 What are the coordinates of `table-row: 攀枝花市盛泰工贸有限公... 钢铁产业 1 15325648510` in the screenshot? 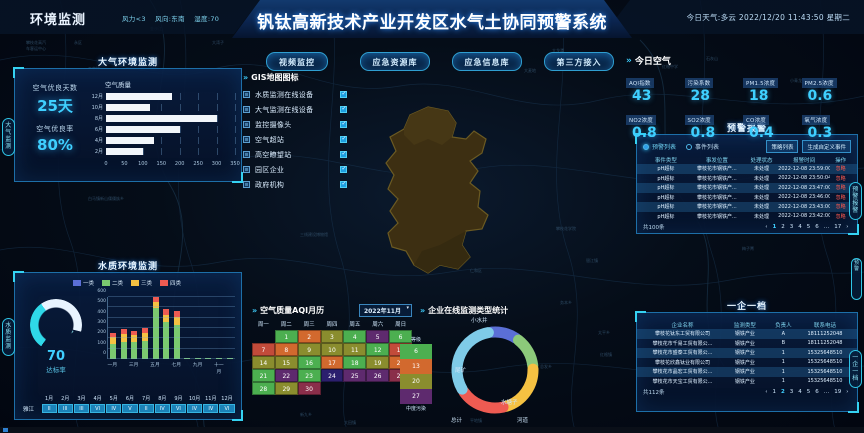 It's located at (747, 353).